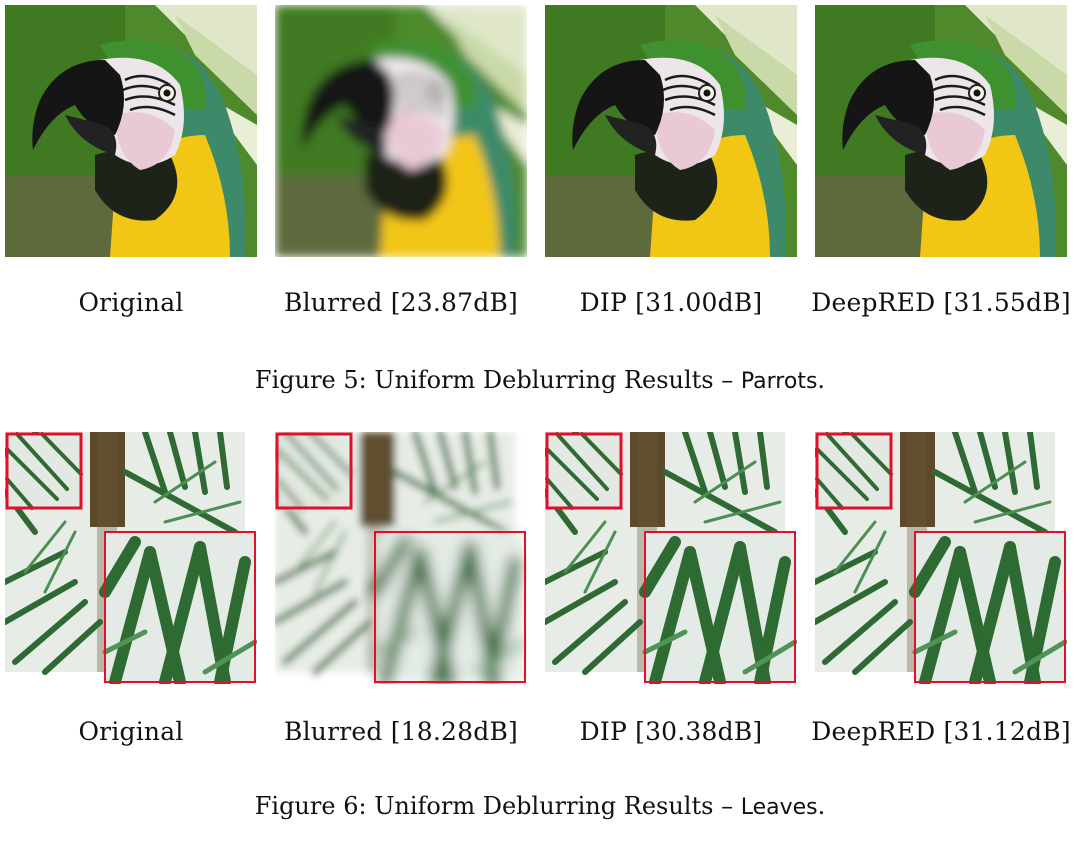 Image resolution: width=1080 pixels, height=841 pixels. What do you see at coordinates (131, 558) in the screenshot?
I see `leaves-original-image` at bounding box center [131, 558].